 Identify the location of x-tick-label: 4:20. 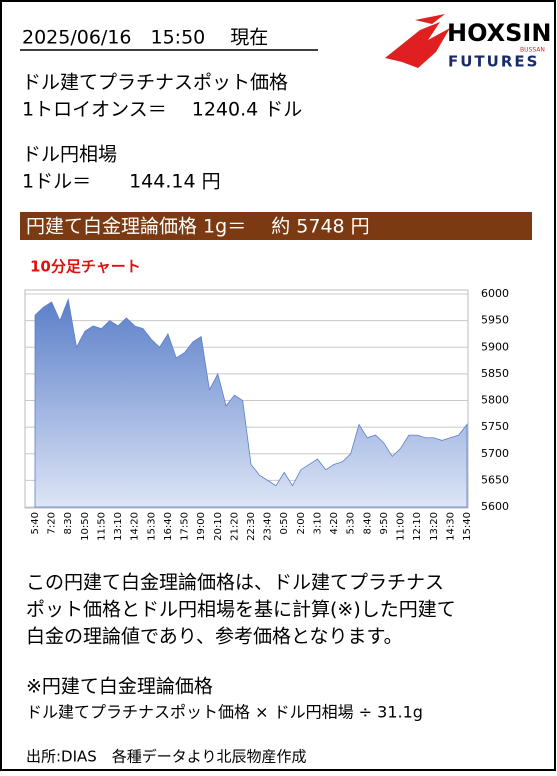
(334, 523).